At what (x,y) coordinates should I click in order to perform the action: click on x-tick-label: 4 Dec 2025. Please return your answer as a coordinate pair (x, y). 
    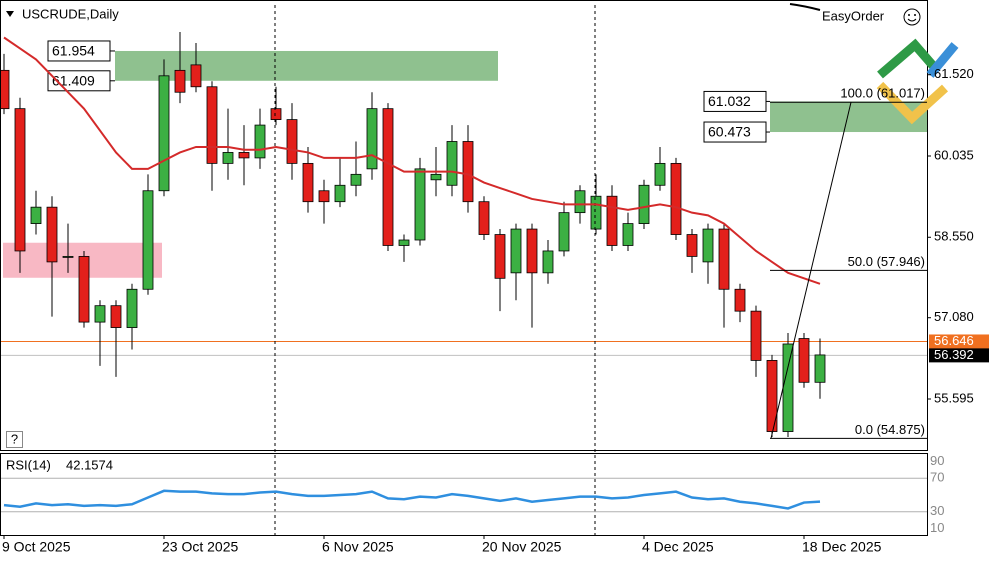
    Looking at the image, I should click on (678, 547).